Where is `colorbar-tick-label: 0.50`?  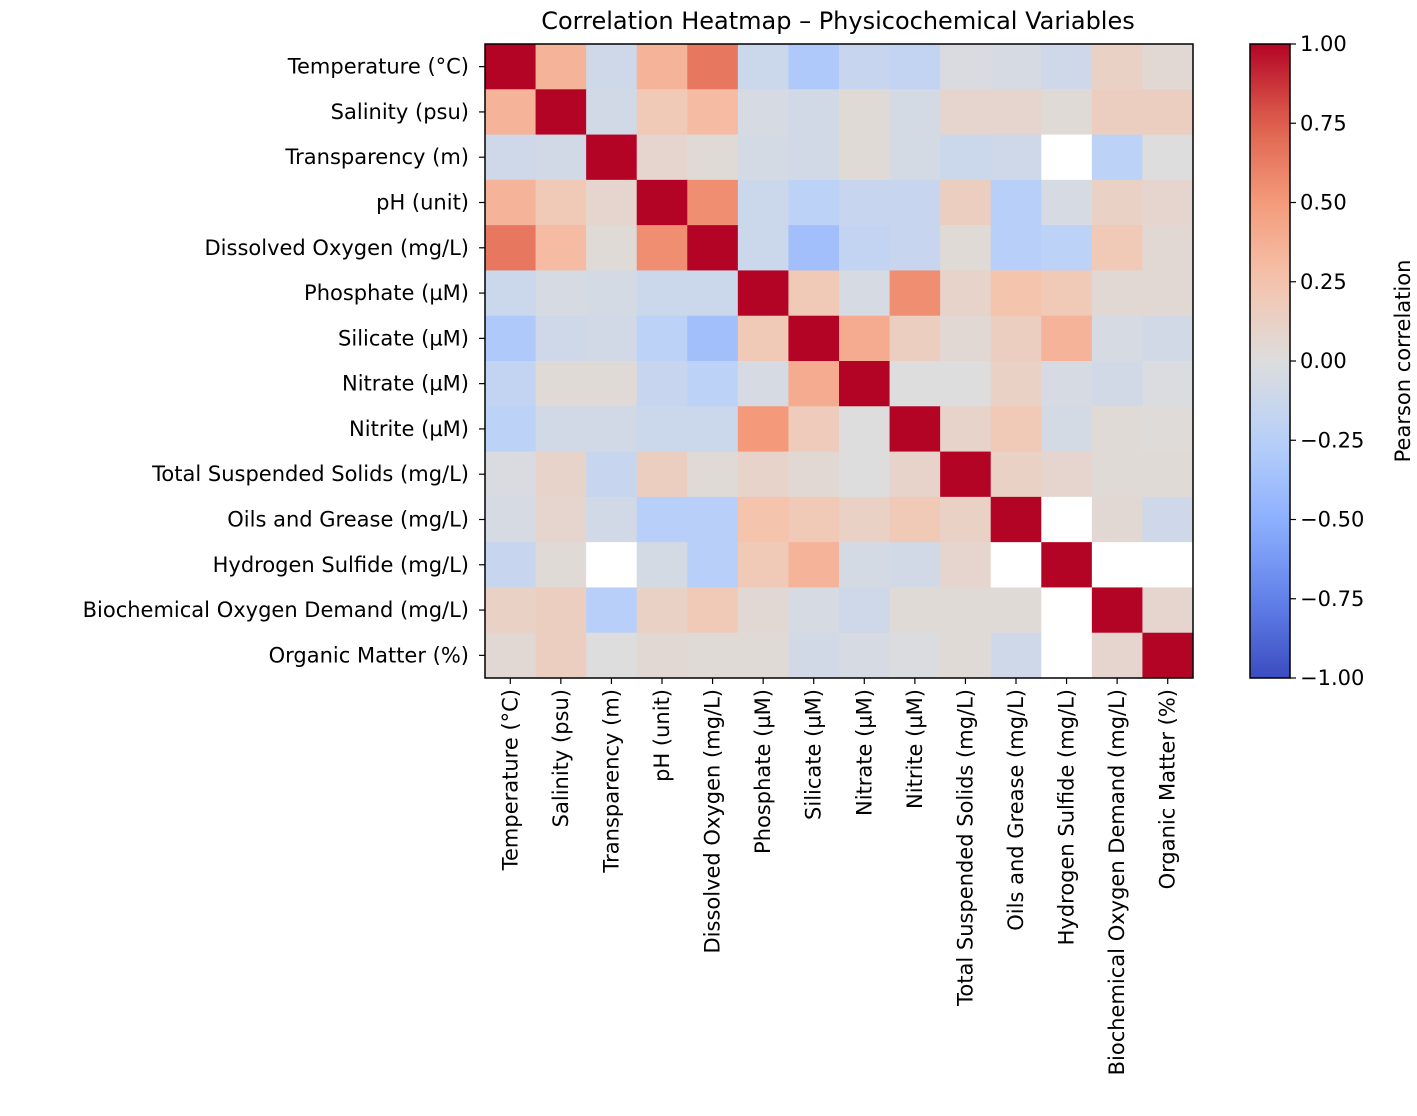
colorbar-tick-label: 0.50 is located at coordinates (1323, 203).